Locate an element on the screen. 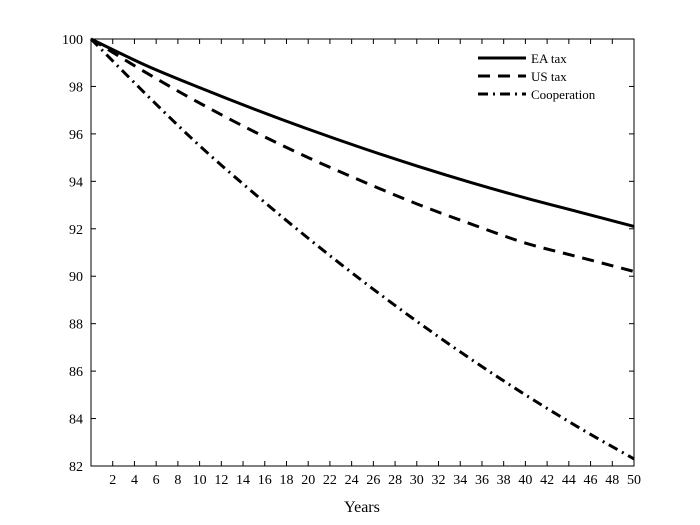 This screenshot has width=700, height=525. legend-label-0: EA tax is located at coordinates (549, 58).